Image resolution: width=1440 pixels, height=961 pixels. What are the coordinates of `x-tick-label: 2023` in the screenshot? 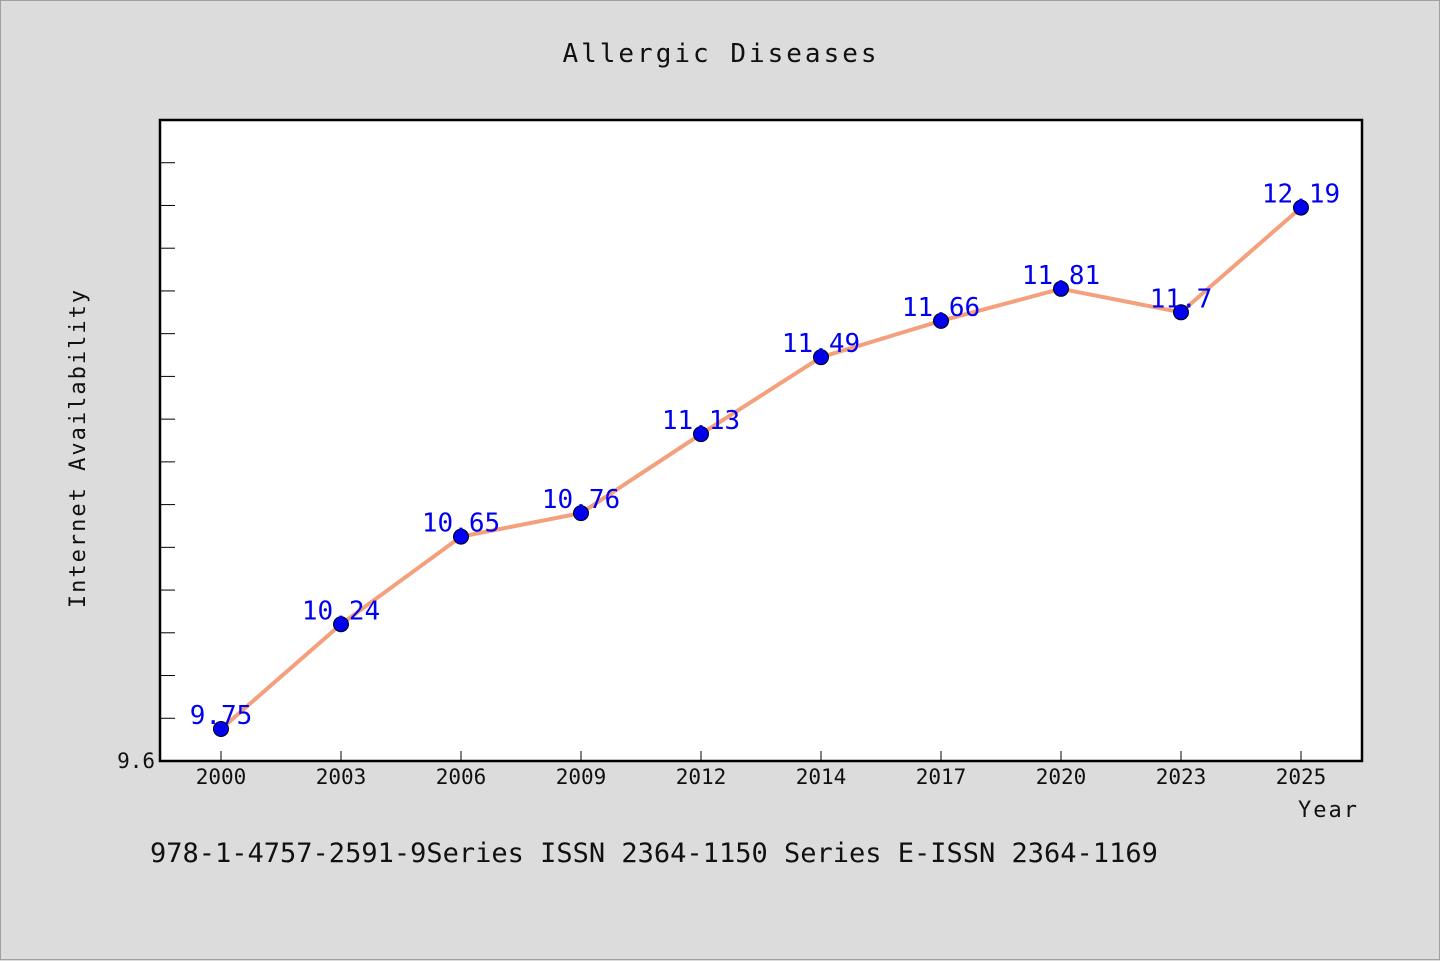 It's located at (1181, 777).